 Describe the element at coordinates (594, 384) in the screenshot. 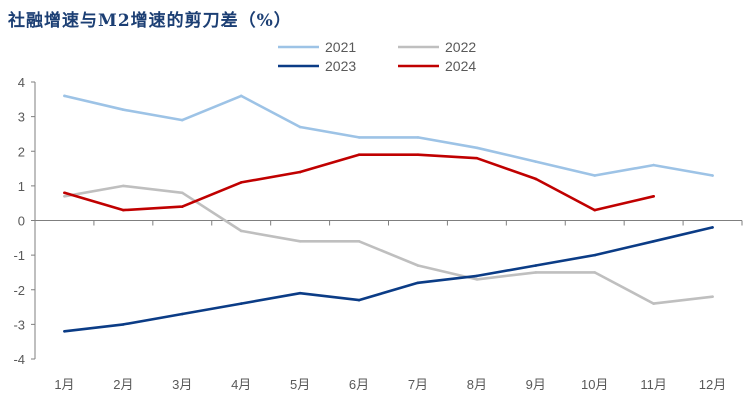

I see `x-tick-label: 10月` at that location.